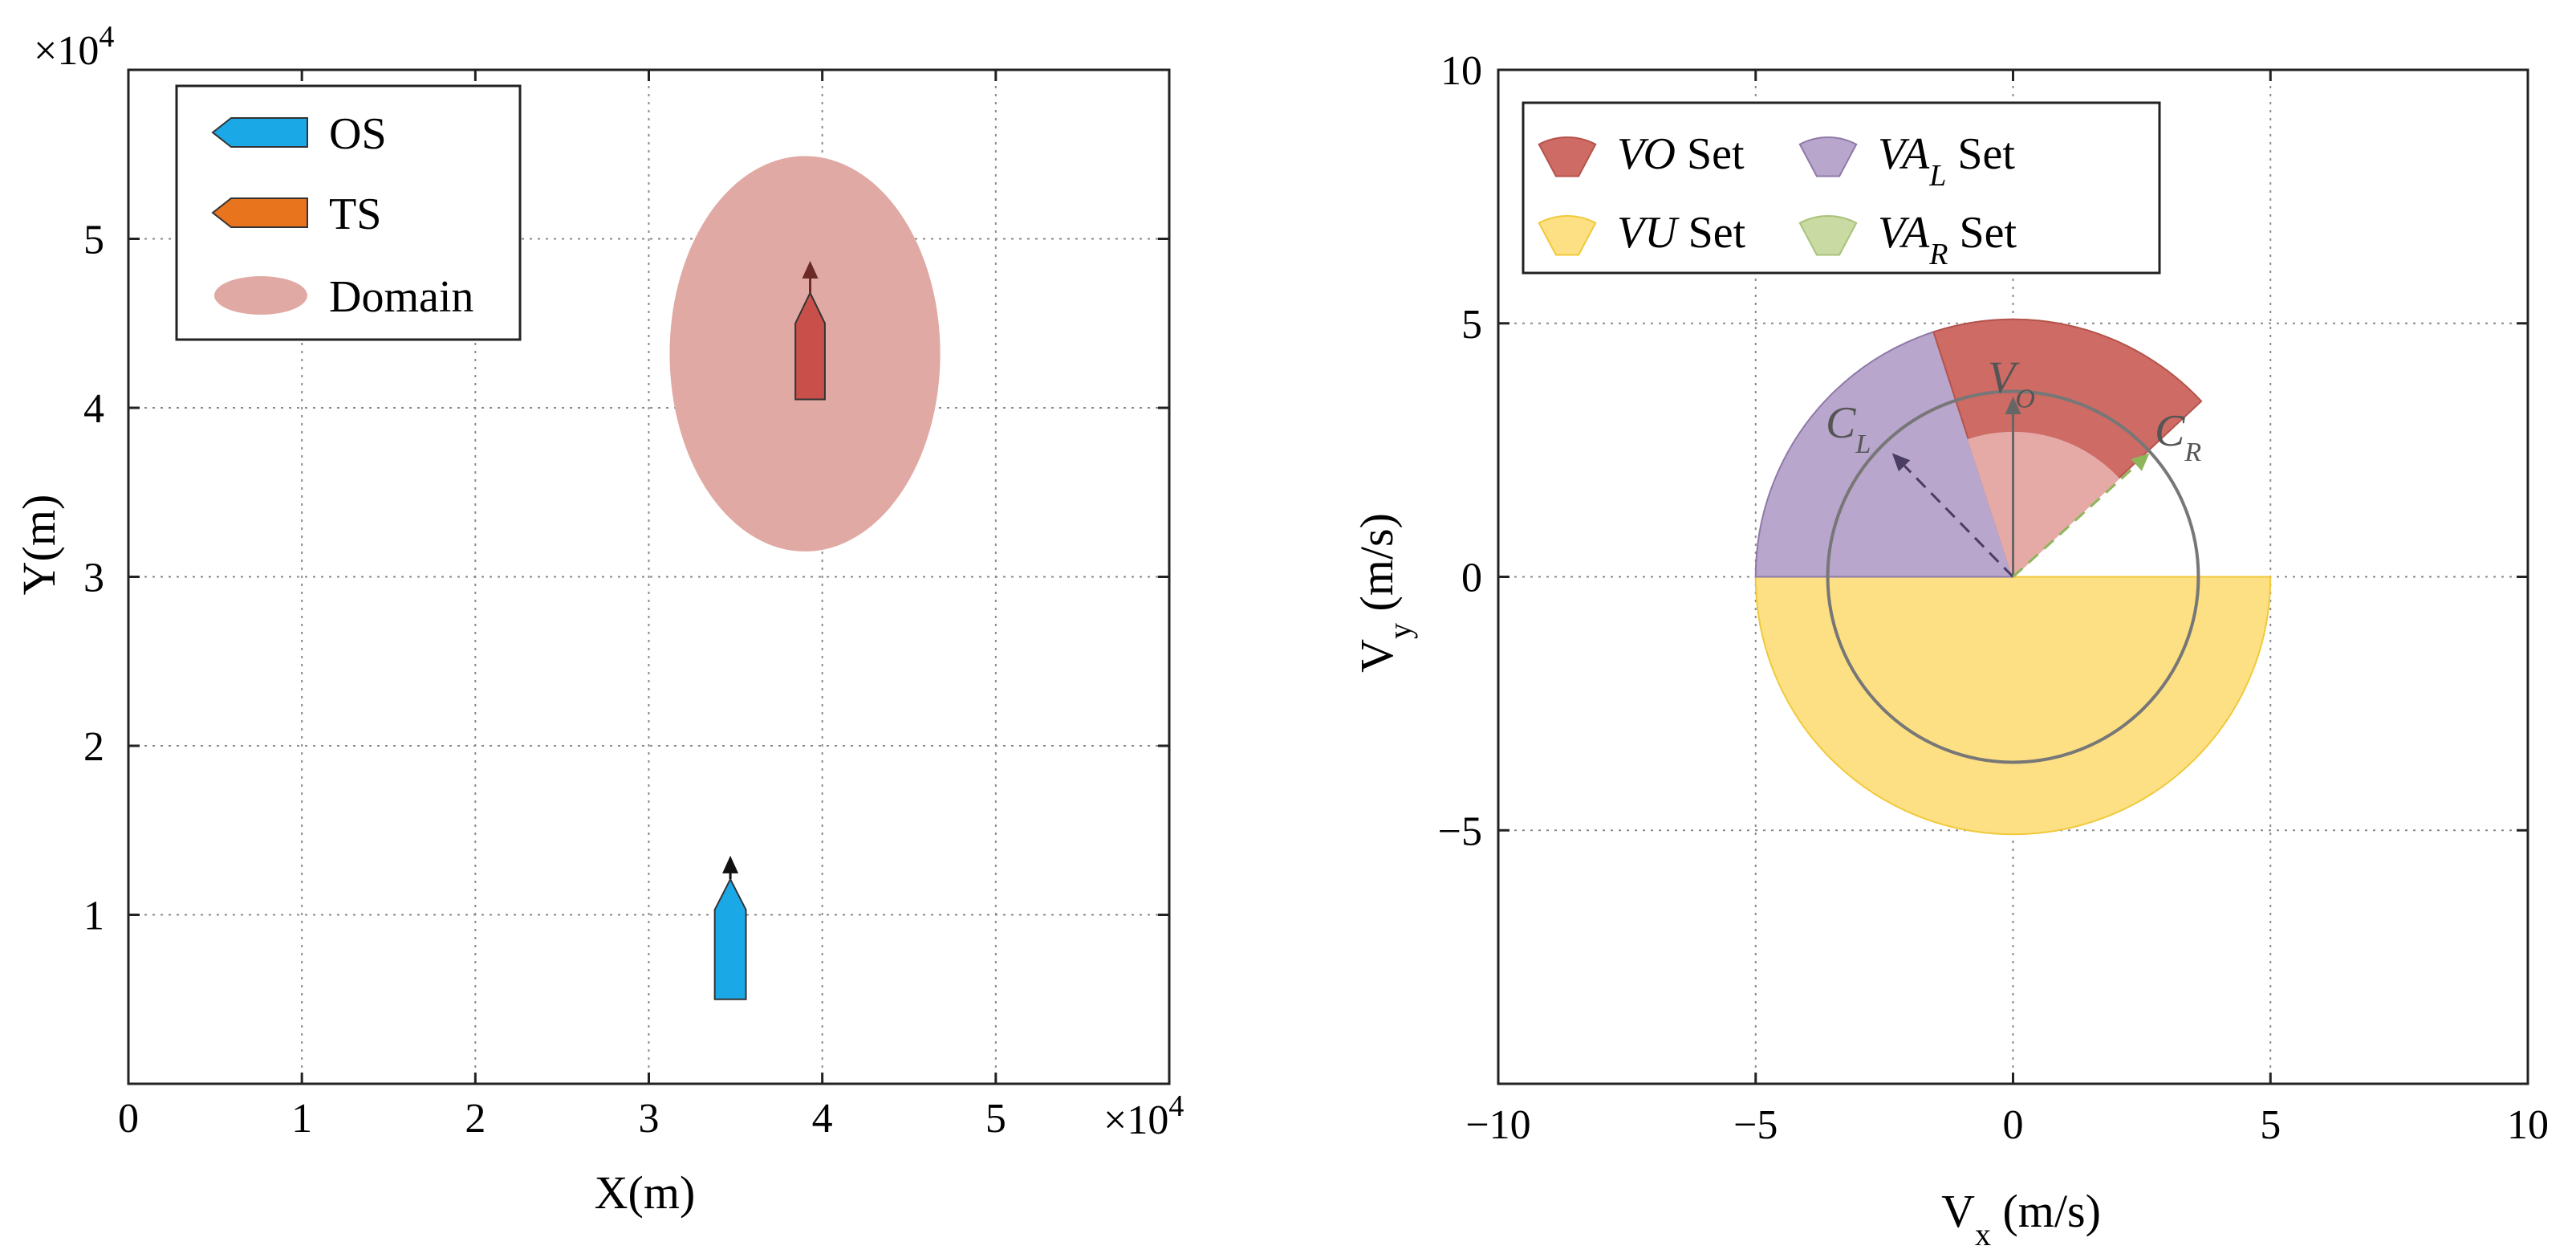 The height and width of the screenshot is (1258, 2576). I want to click on x-tick-label: 4, so click(822, 1119).